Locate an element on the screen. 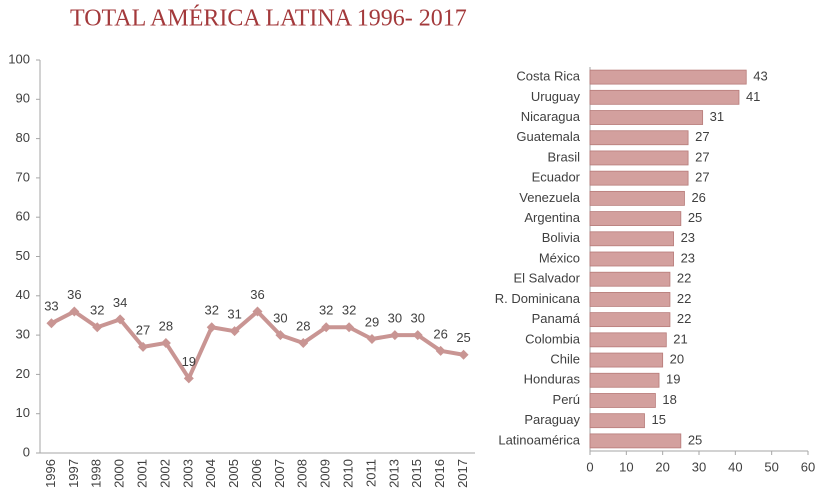  y-tick-label: 20 is located at coordinates (23, 373).